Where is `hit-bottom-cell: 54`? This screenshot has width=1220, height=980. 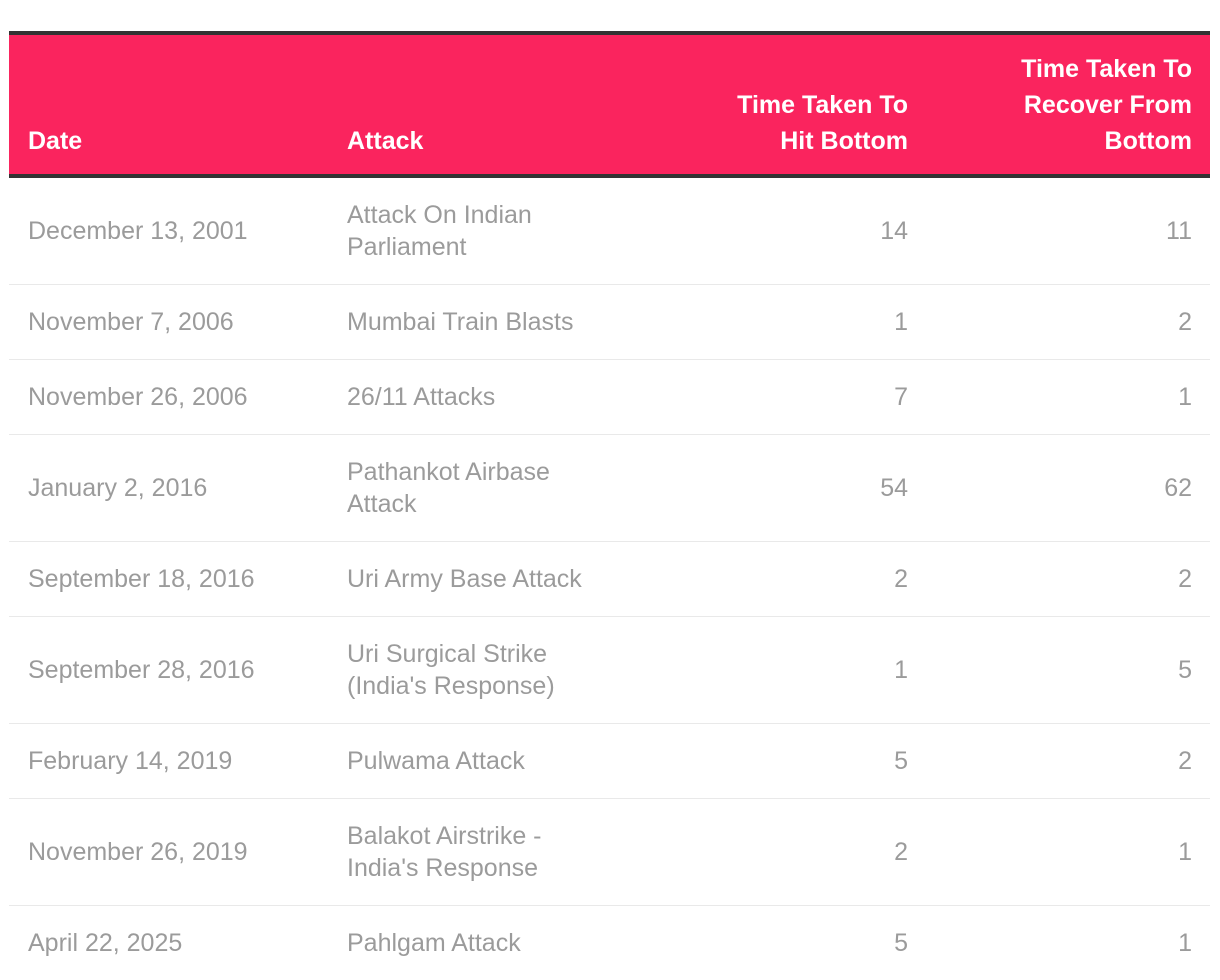 hit-bottom-cell: 54 is located at coordinates (774, 488).